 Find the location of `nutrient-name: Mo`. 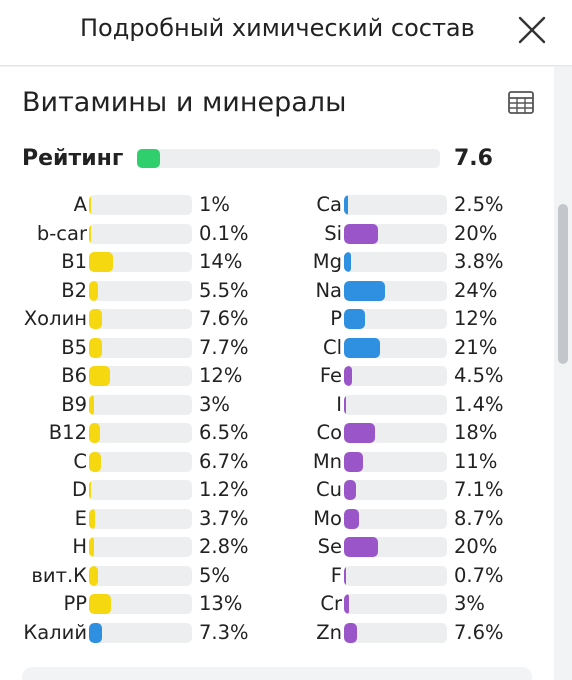

nutrient-name: Mo is located at coordinates (327, 518).